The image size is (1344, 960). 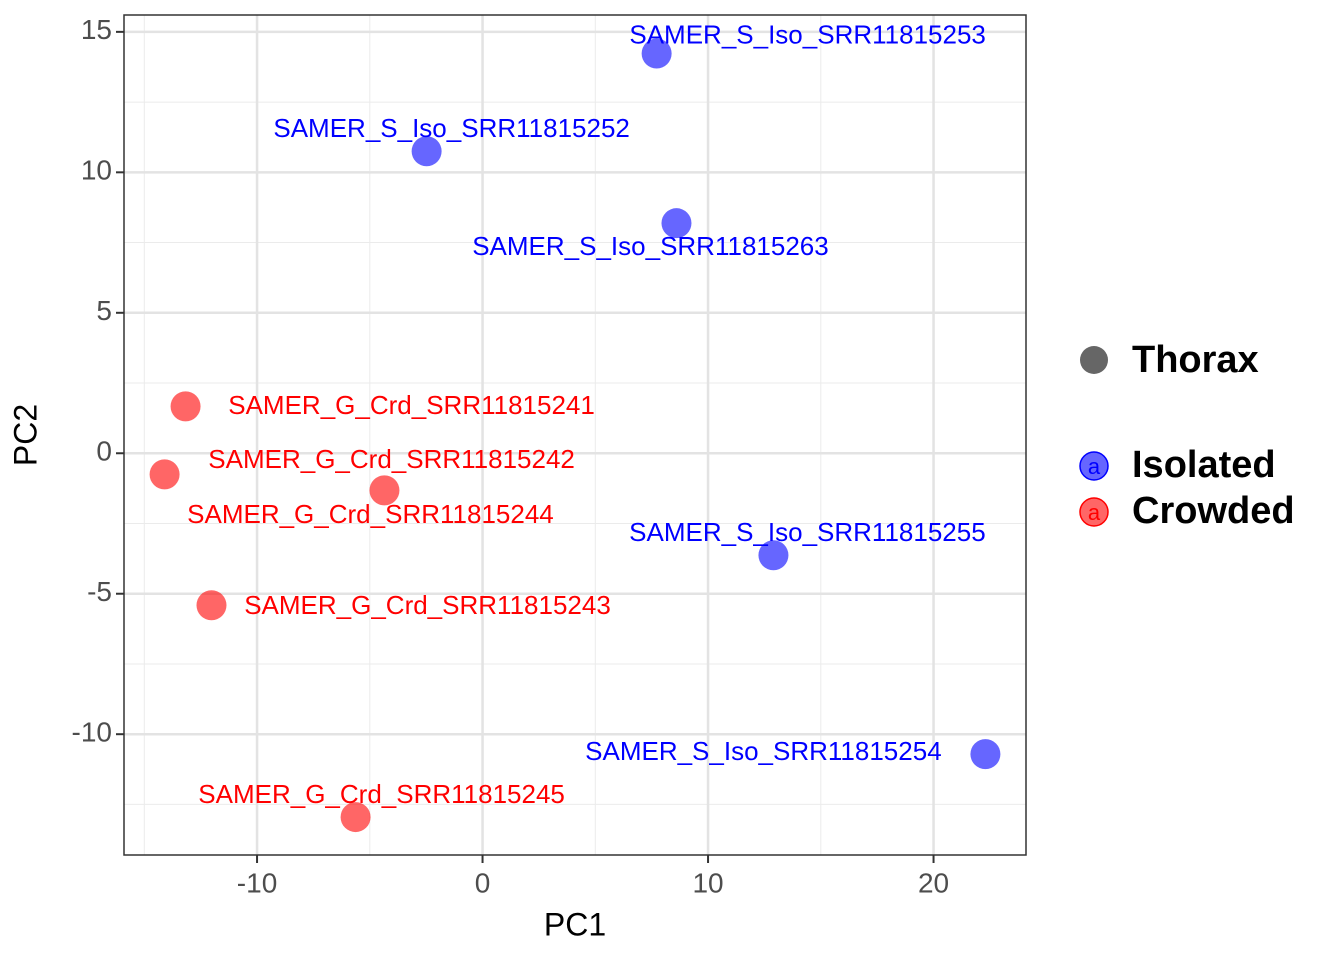 What do you see at coordinates (763, 751) in the screenshot?
I see `point-label: SAMER_S_Iso_SRR11815254` at bounding box center [763, 751].